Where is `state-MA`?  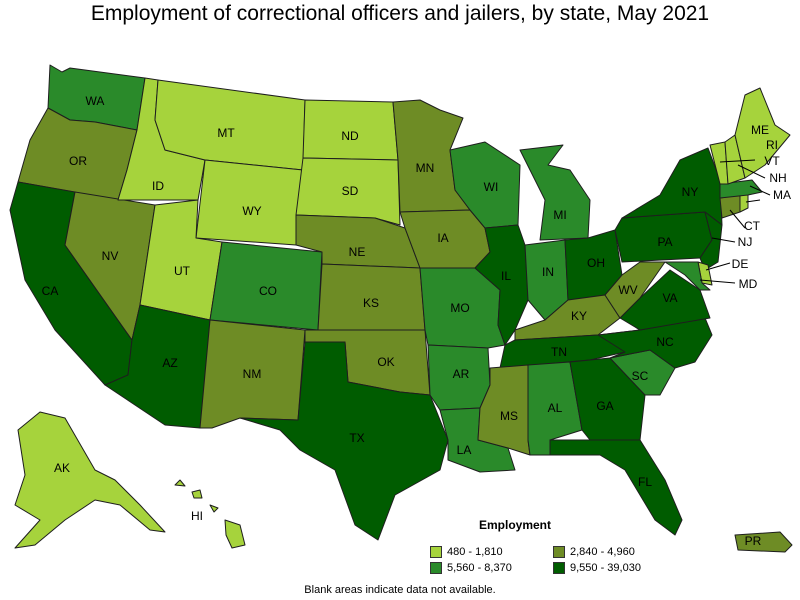 state-MA is located at coordinates (741, 189).